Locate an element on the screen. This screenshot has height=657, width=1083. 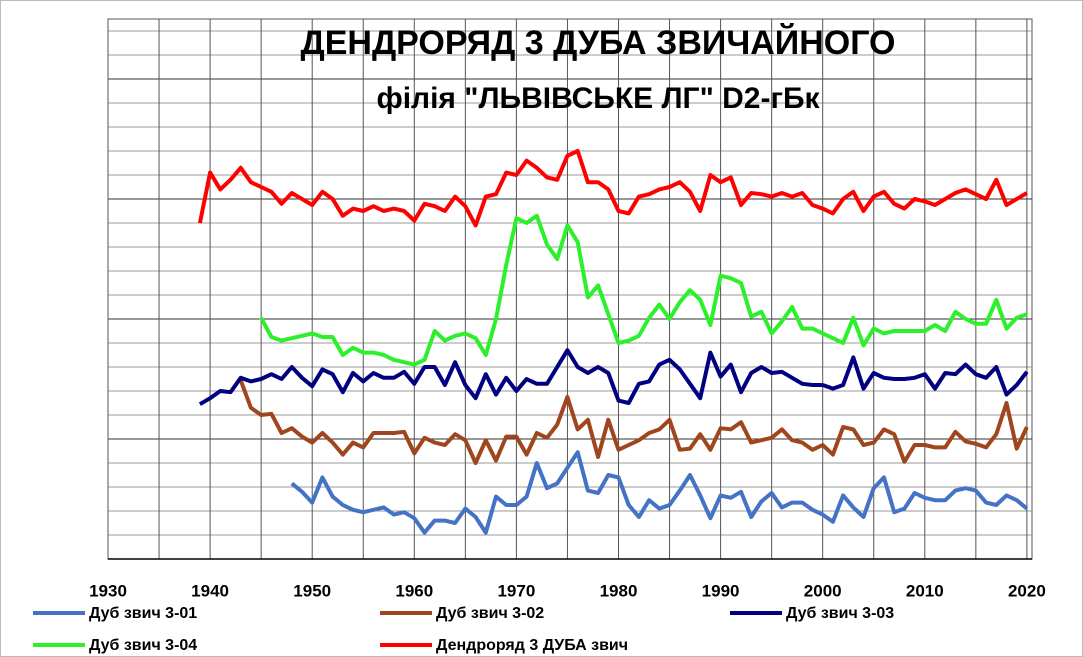
x-tick-label: 1960 is located at coordinates (414, 590).